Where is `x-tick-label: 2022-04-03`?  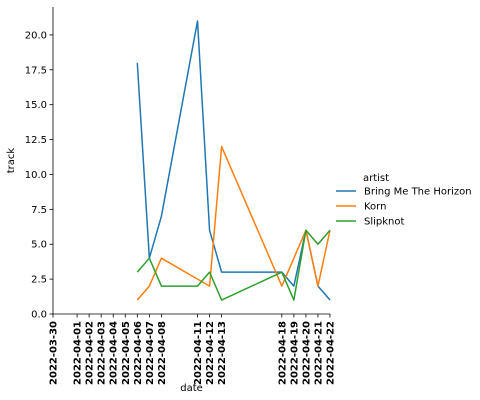 x-tick-label: 2022-04-03 is located at coordinates (102, 353).